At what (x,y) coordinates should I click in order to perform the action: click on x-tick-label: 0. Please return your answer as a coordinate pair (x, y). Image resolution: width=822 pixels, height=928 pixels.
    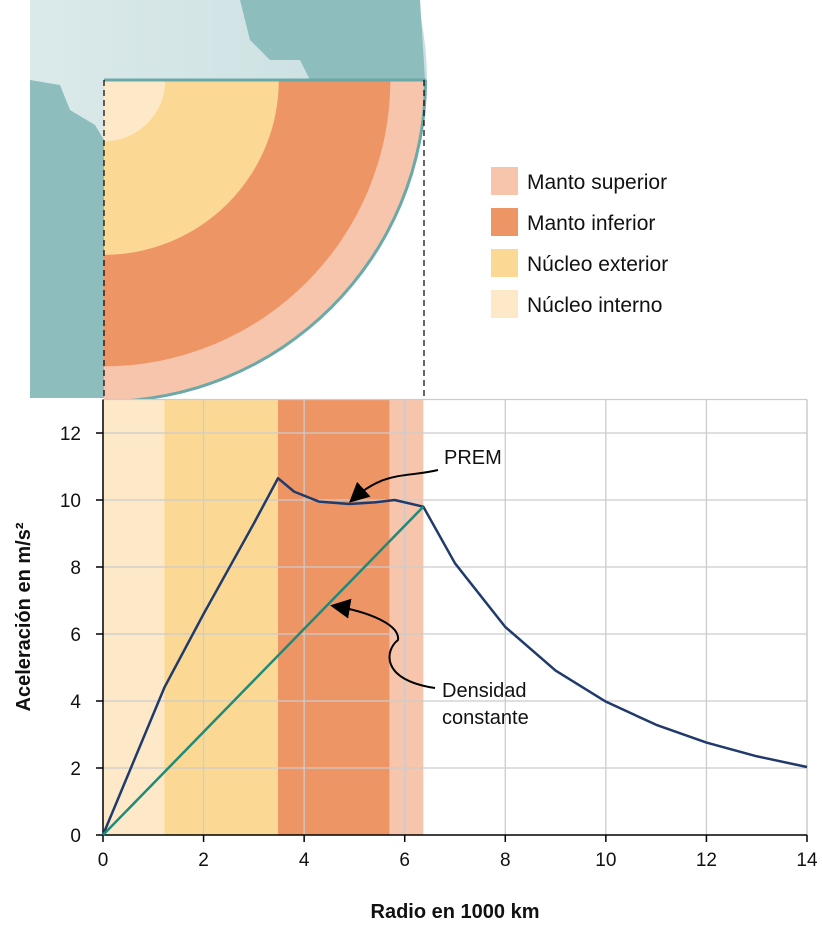
    Looking at the image, I should click on (103, 860).